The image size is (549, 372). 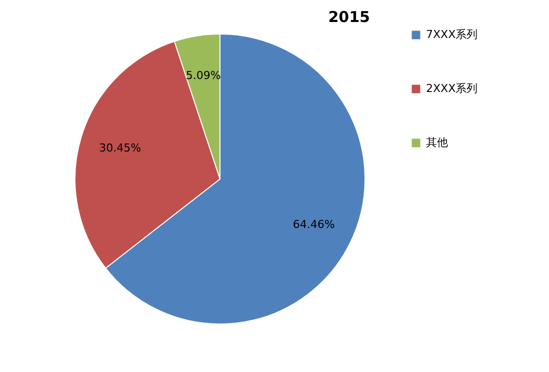 What do you see at coordinates (349, 17) in the screenshot?
I see `chart-title: 2015` at bounding box center [349, 17].